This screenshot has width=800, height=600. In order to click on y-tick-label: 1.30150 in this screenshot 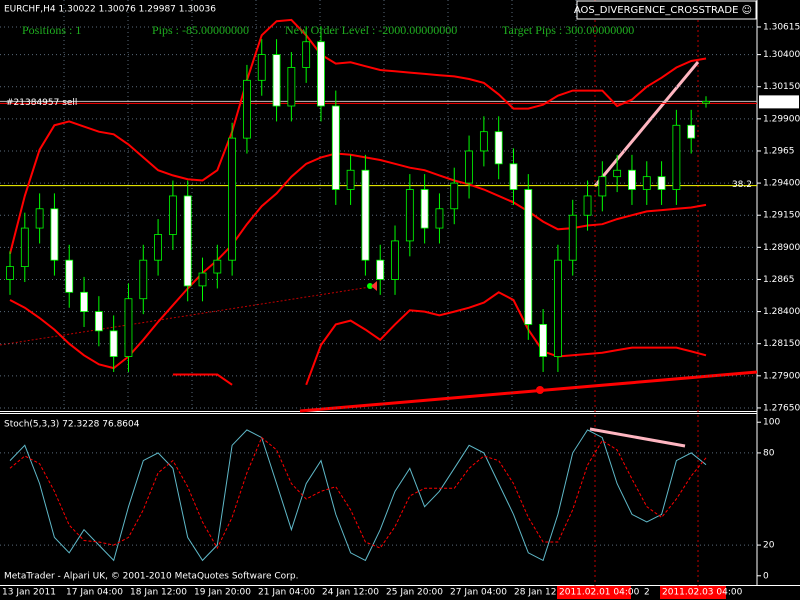, I will do `click(781, 87)`.